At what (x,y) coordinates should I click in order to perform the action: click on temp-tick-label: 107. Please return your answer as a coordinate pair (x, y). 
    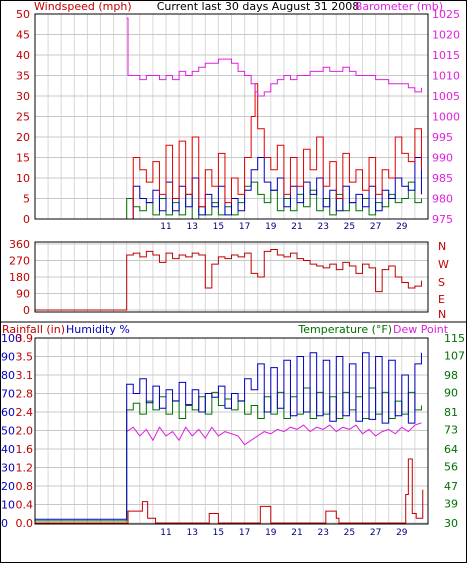
    Looking at the image, I should click on (454, 355).